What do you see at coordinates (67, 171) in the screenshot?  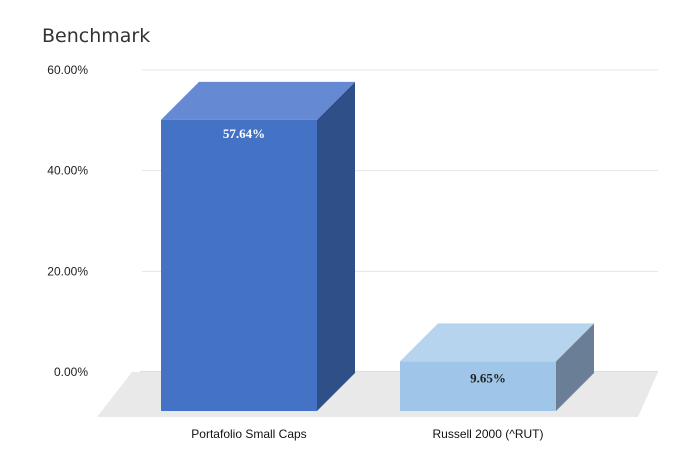 I see `y-tick-label: 40.00%` at bounding box center [67, 171].